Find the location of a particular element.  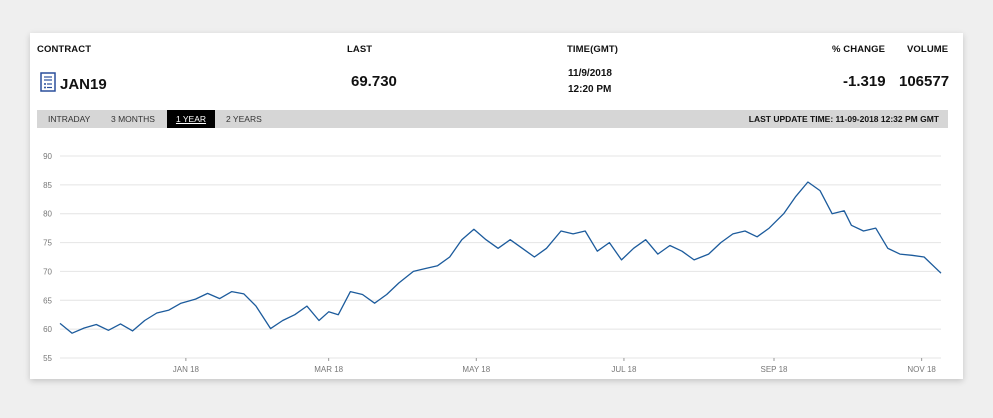

x-tick-label: JAN 18 is located at coordinates (186, 369).